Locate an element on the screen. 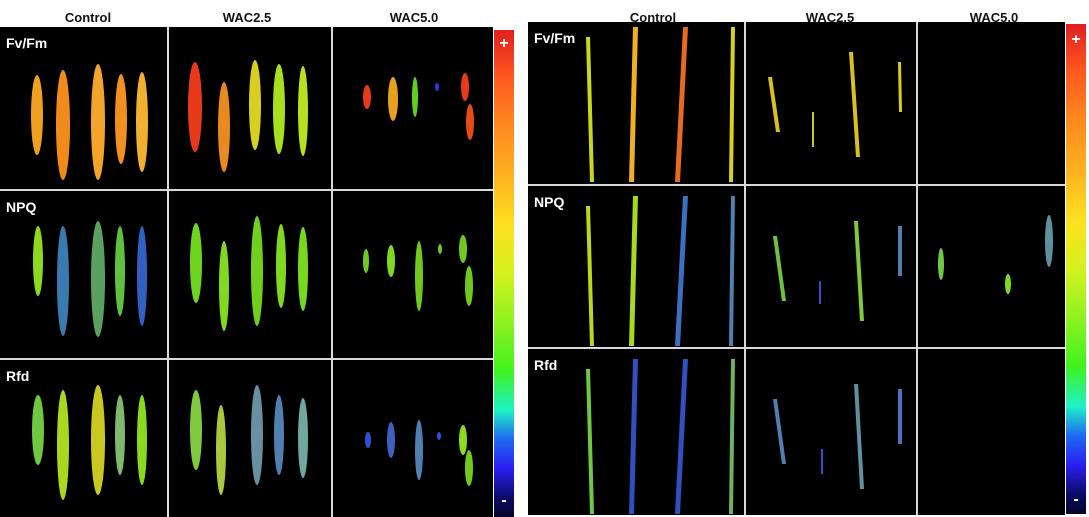  right-cell-fvfm-wac25 is located at coordinates (831, 103).